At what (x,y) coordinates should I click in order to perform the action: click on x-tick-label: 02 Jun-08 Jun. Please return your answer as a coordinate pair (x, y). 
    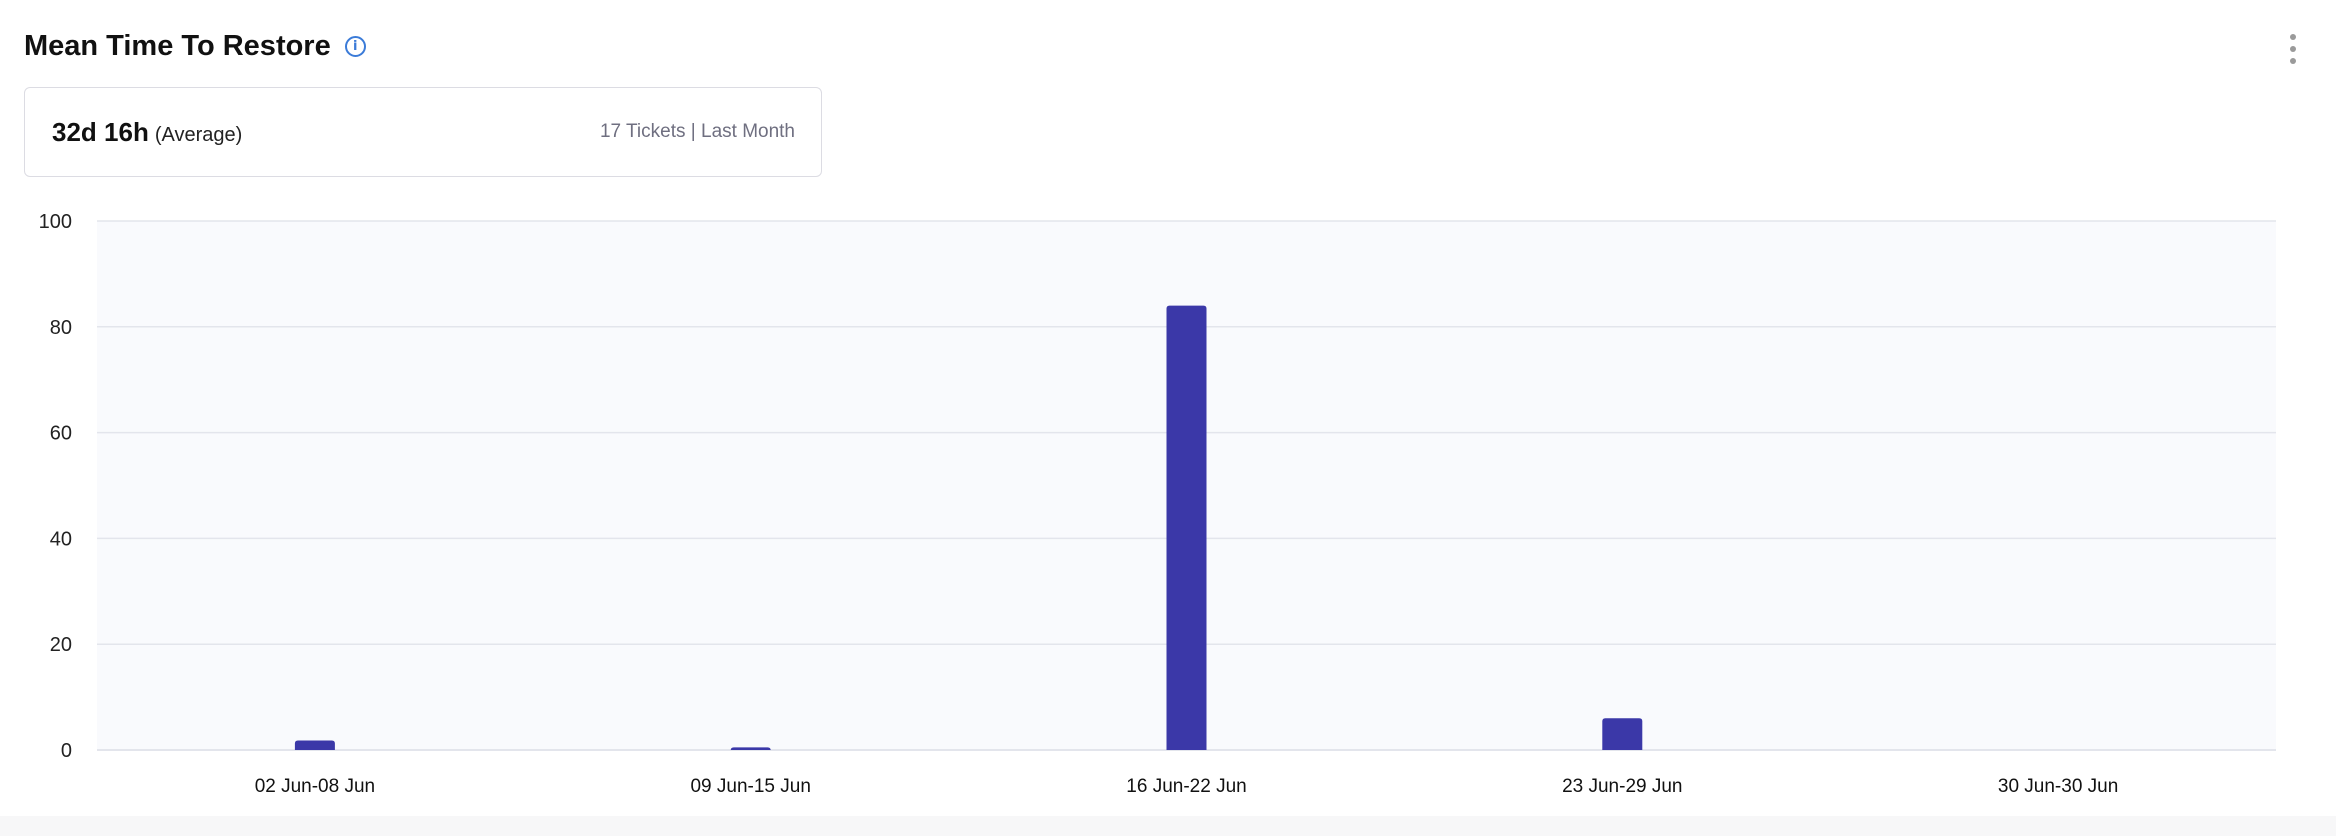
    Looking at the image, I should click on (315, 786).